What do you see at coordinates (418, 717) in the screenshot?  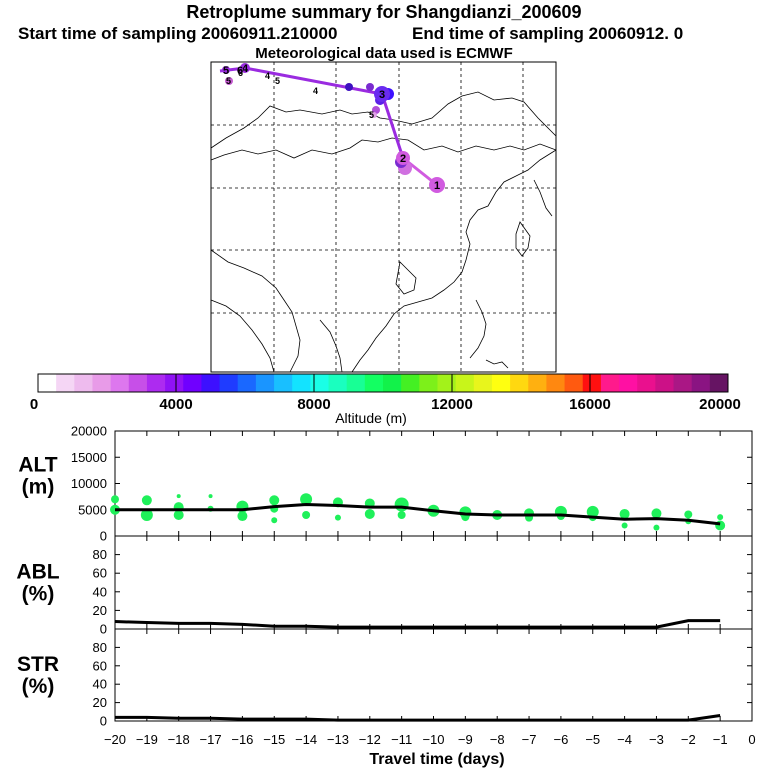 I see `str-line` at bounding box center [418, 717].